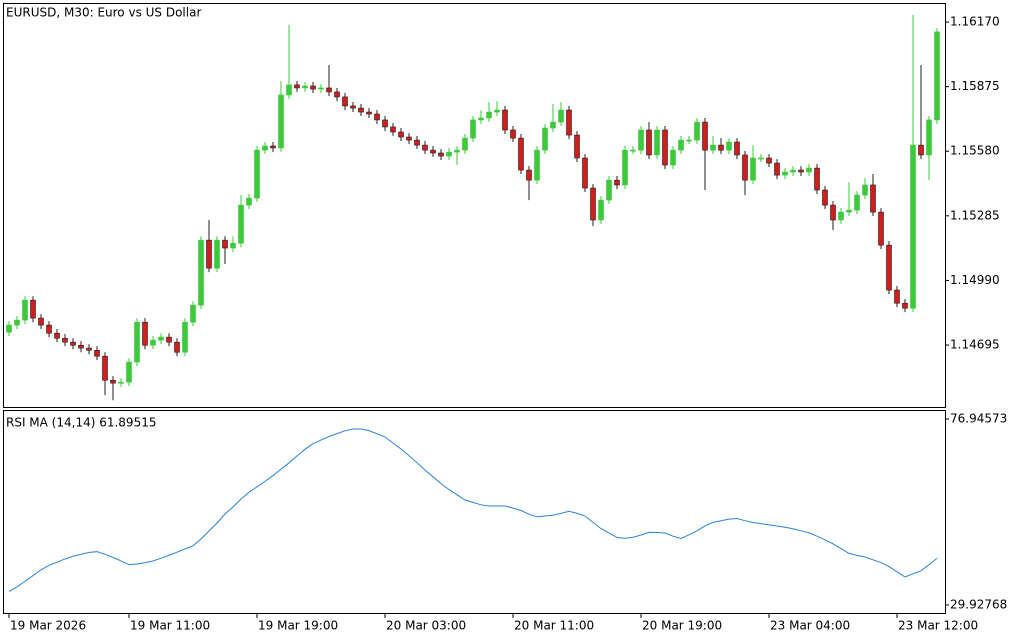  Describe the element at coordinates (48, 626) in the screenshot. I see `x-tick-label: 19 Mar 2026` at that location.